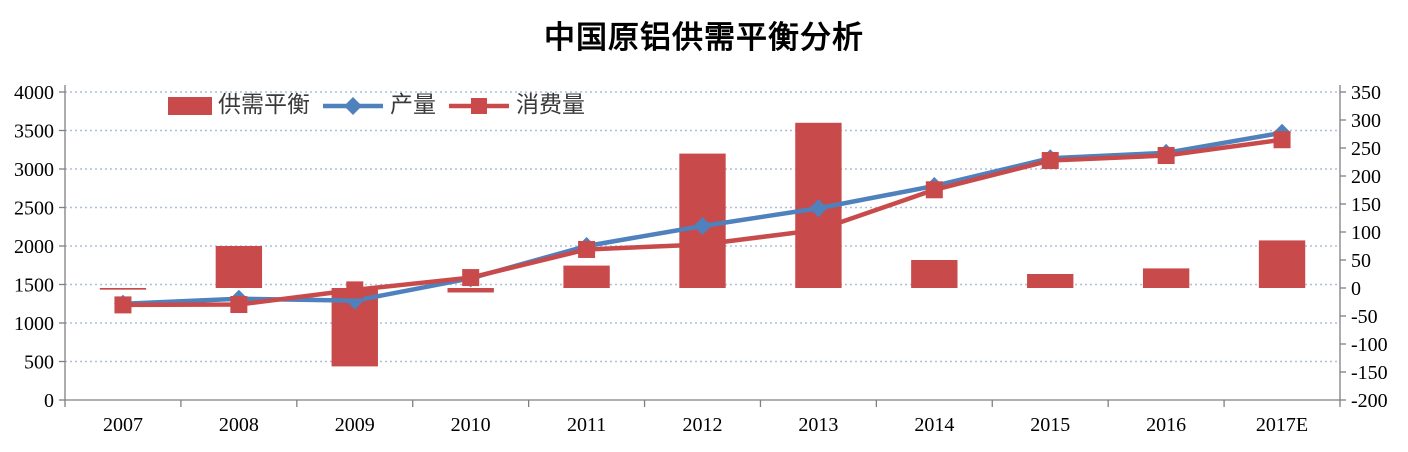  I want to click on left-axis-tick-label: 1000, so click(34, 324).